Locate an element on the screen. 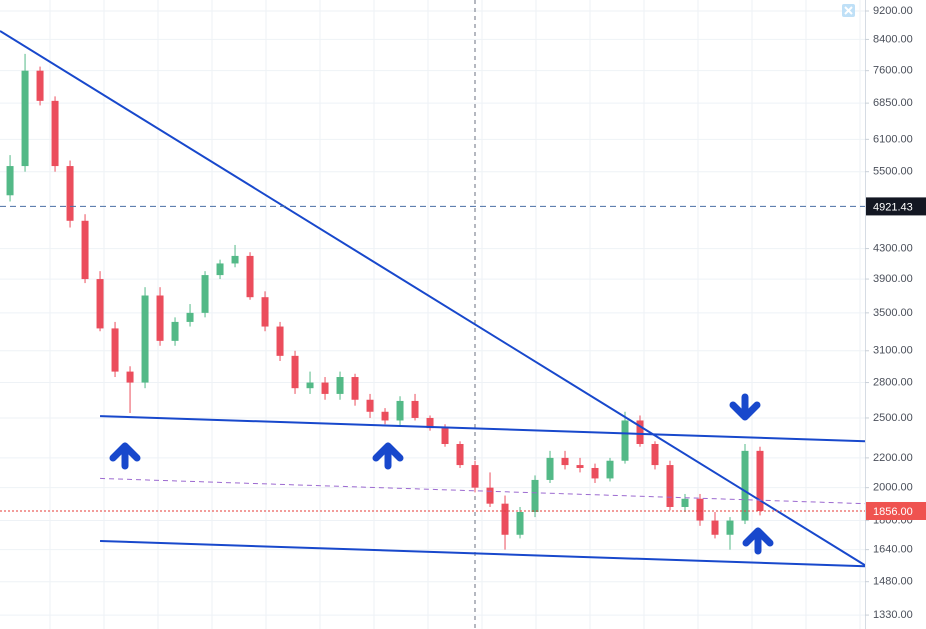  y-tick-label: 1640.00 is located at coordinates (893, 550).